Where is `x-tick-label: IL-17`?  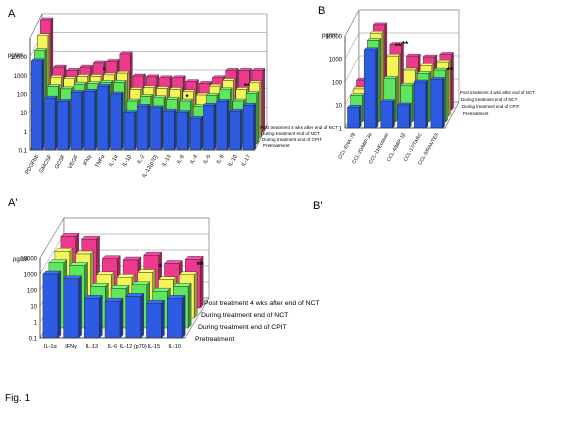
x-tick-label: IL-17 is located at coordinates (246, 161).